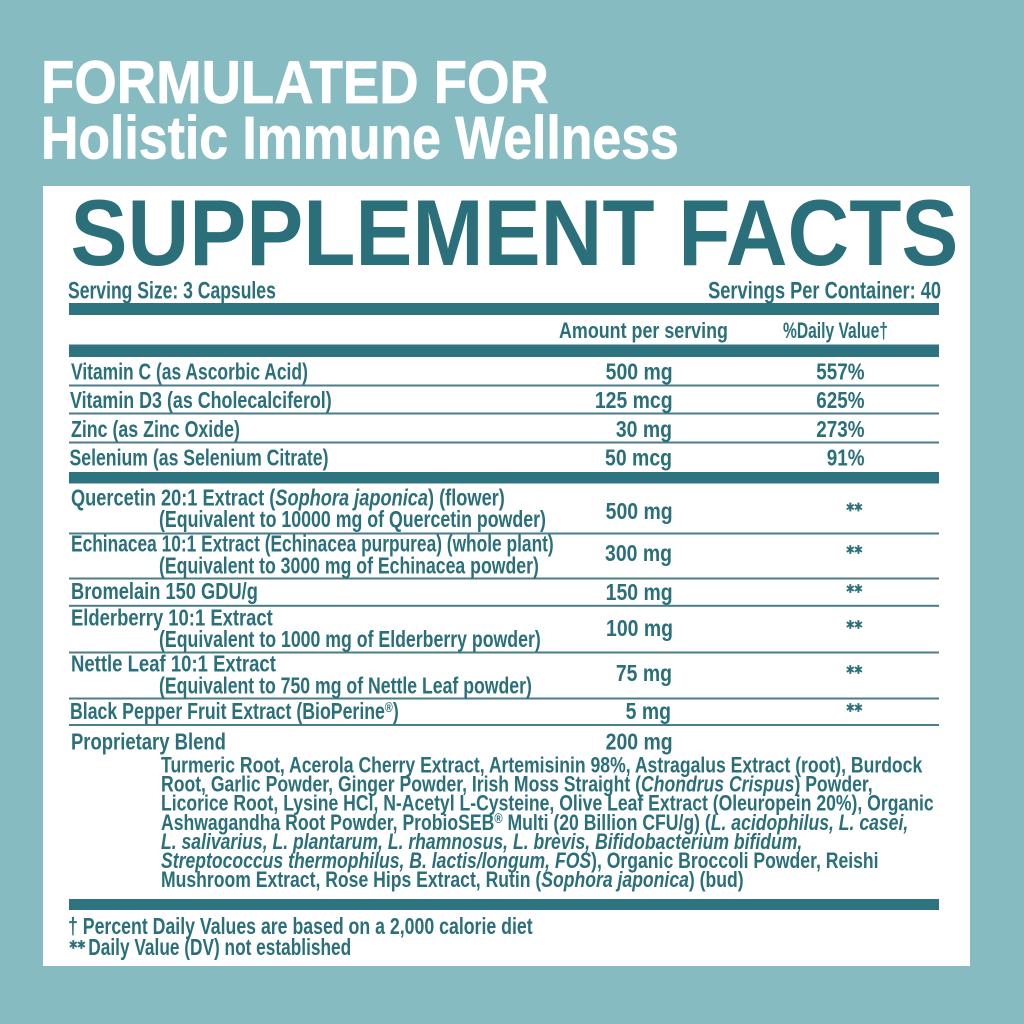 This screenshot has height=1024, width=1024. What do you see at coordinates (295, 83) in the screenshot?
I see `svg-text: FORMULATED FOR` at bounding box center [295, 83].